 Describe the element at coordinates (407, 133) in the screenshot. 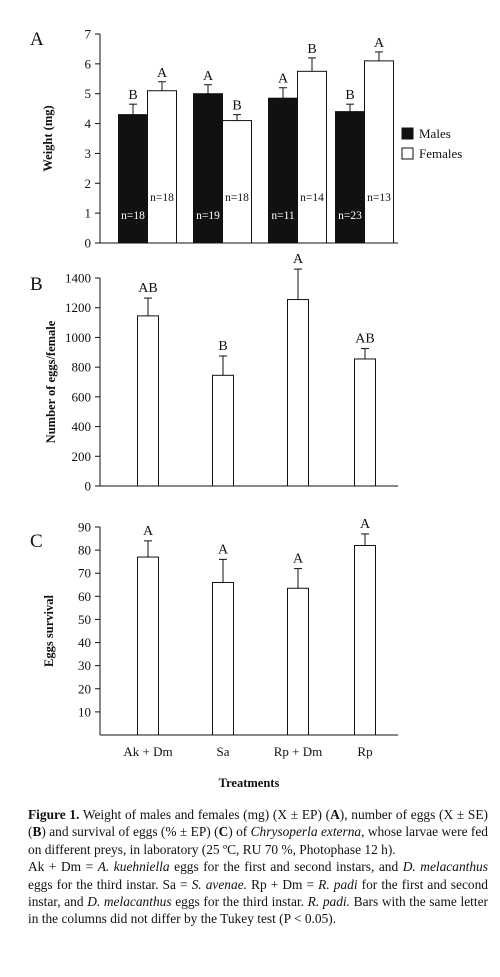

I see `legend-swatch-males` at that location.